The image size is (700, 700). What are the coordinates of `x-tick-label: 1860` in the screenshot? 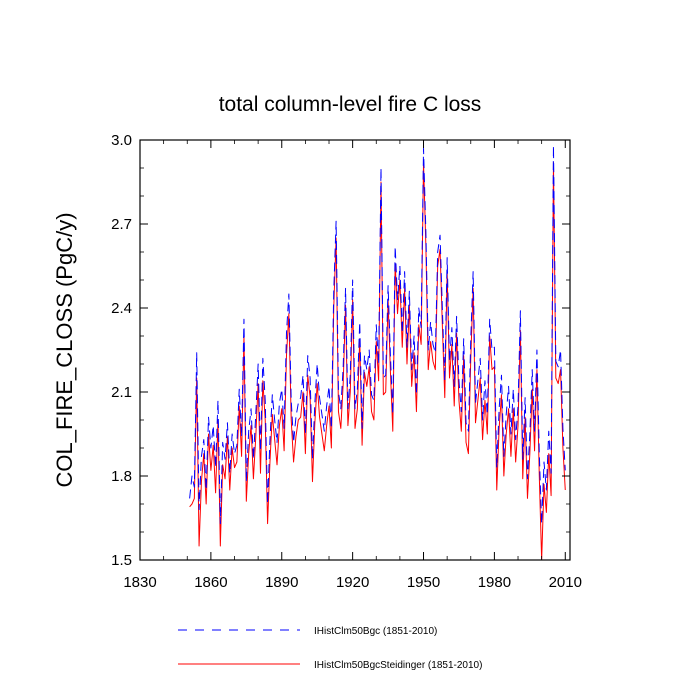 It's located at (210, 582).